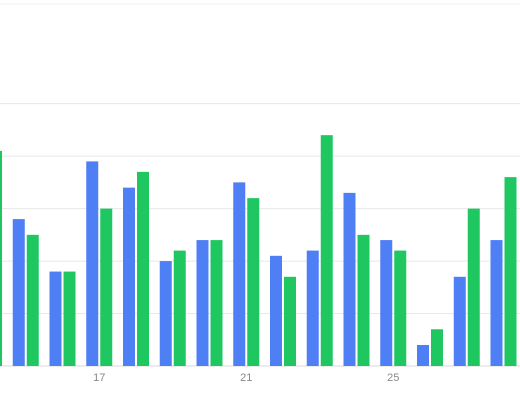  What do you see at coordinates (99, 378) in the screenshot?
I see `x-tick-label: 17` at bounding box center [99, 378].